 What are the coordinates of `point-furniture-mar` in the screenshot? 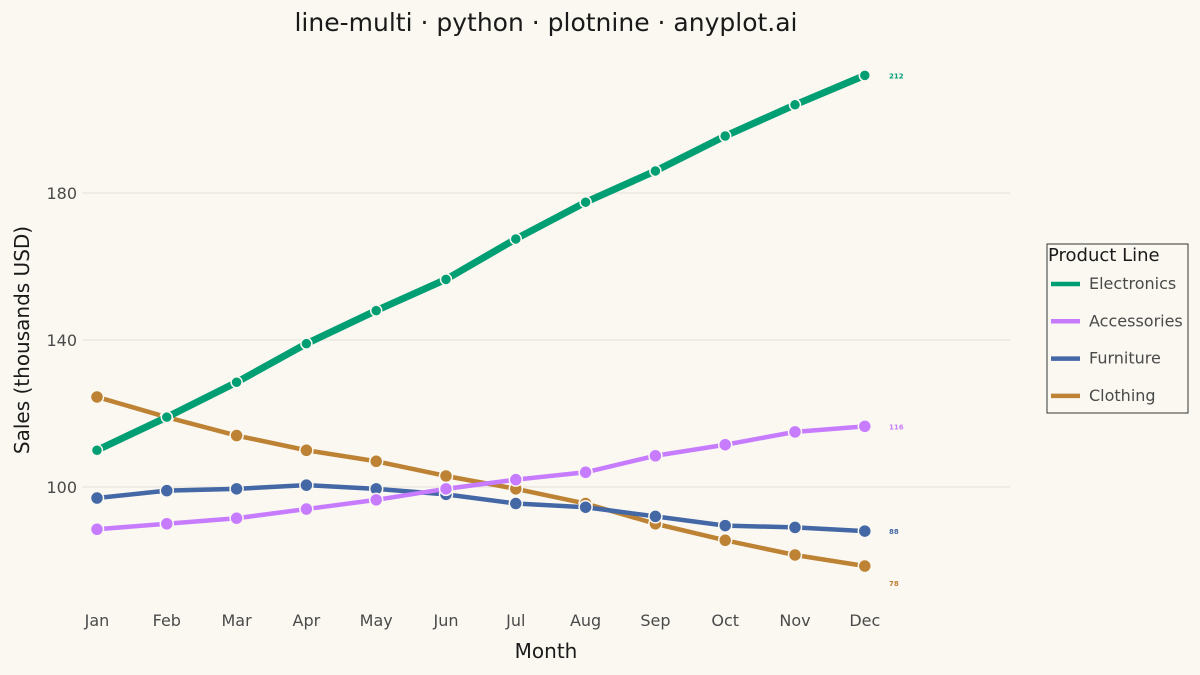 It's located at (236, 489).